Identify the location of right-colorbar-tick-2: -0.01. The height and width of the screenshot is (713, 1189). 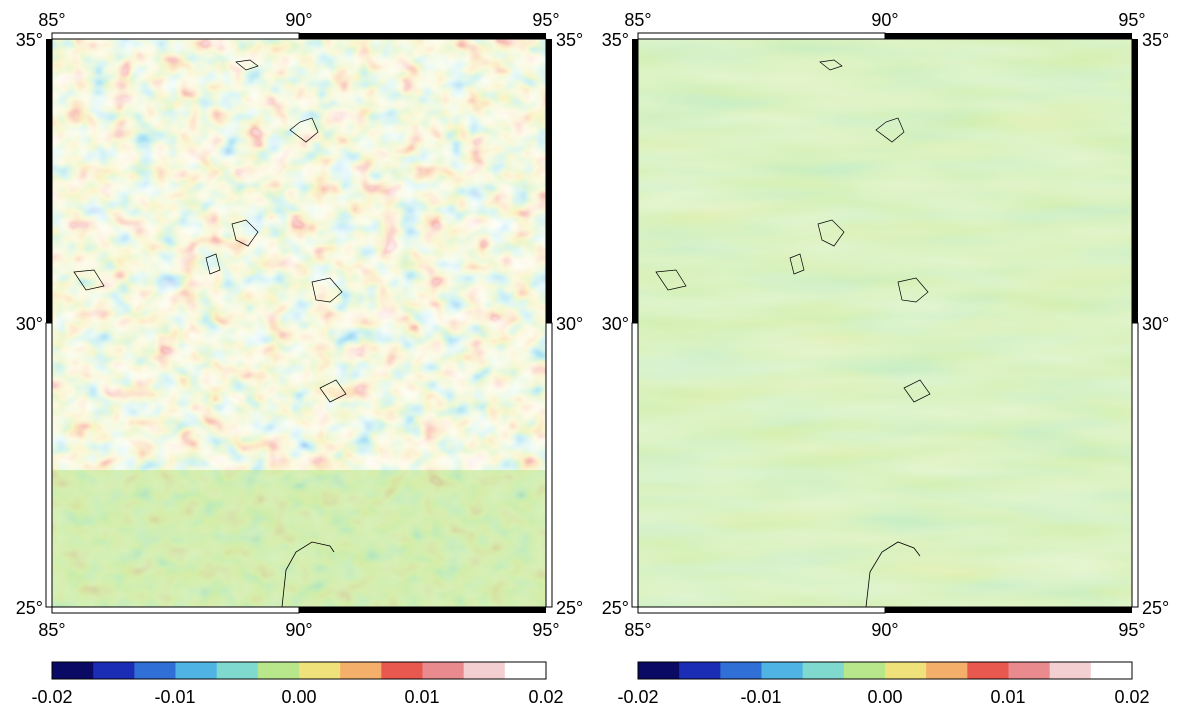
(760, 697).